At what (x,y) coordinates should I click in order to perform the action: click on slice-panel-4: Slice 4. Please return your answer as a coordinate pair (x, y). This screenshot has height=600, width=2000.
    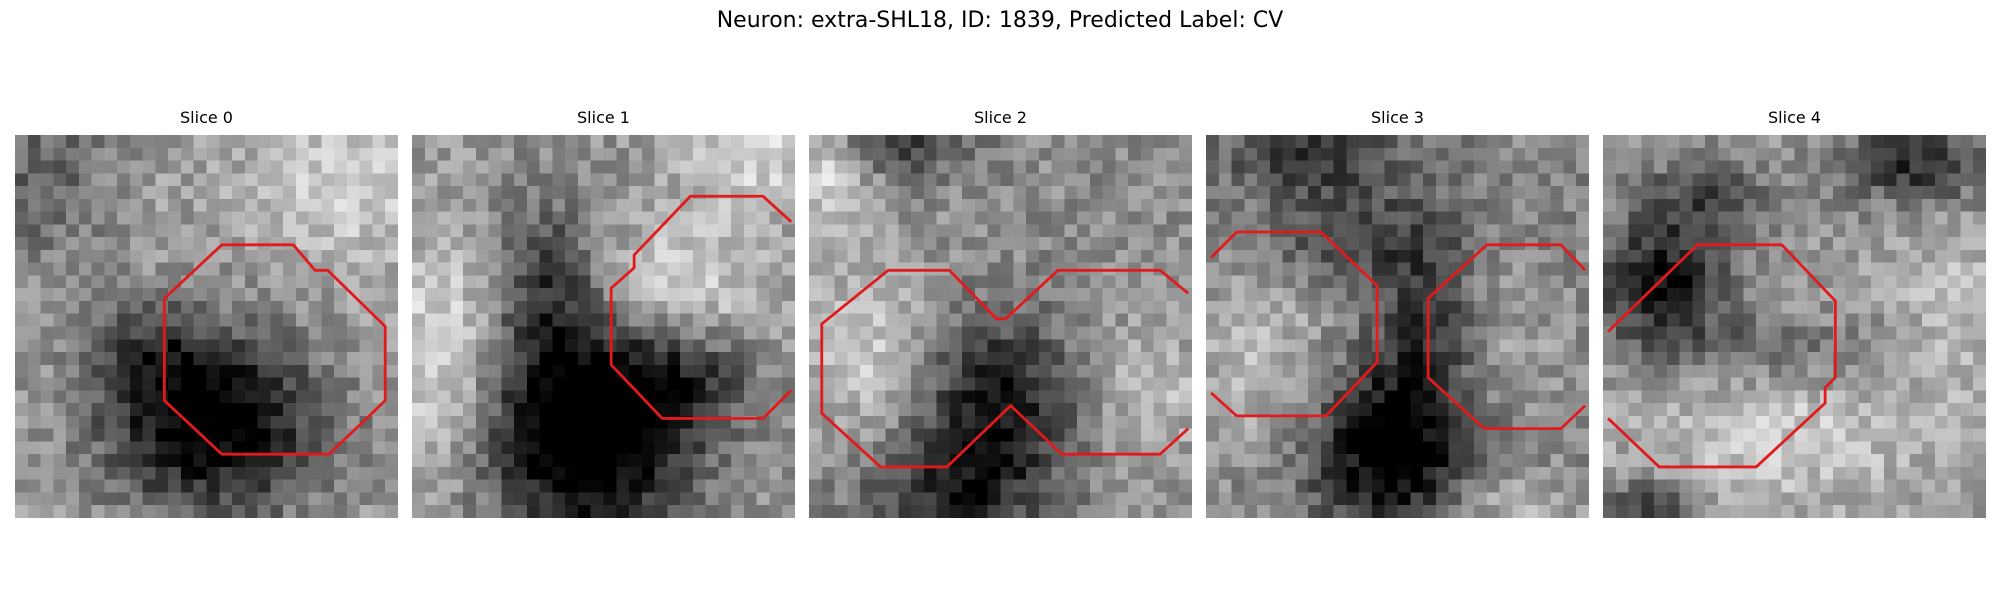
    Looking at the image, I should click on (1794, 318).